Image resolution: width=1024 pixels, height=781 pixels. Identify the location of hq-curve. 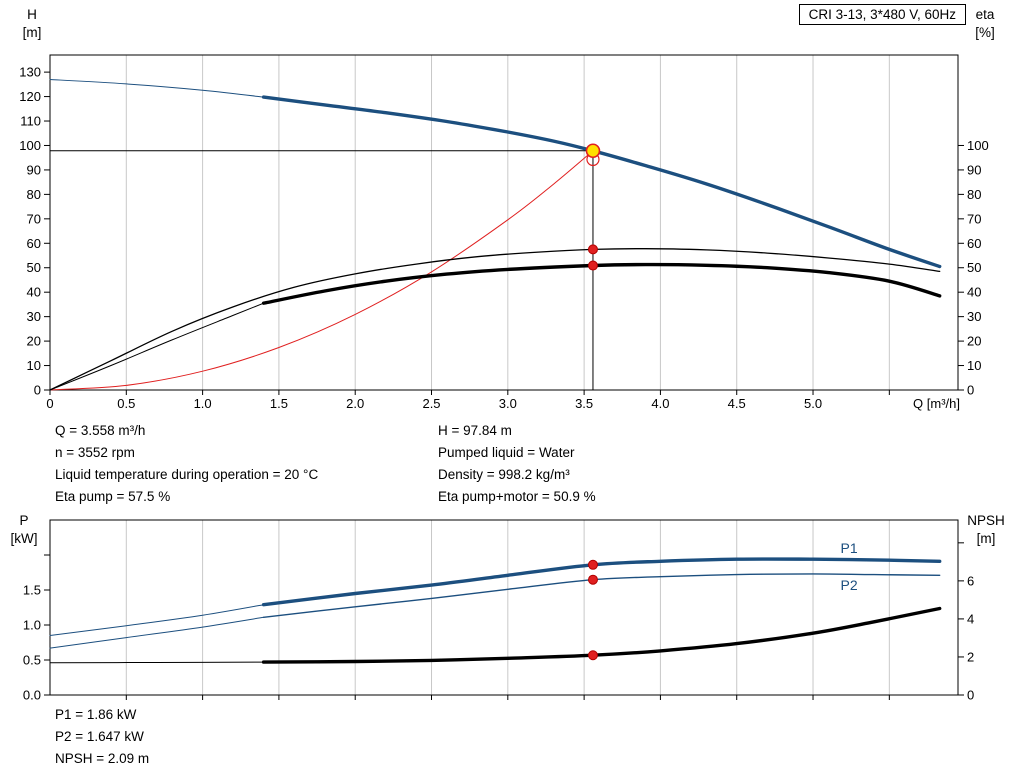
(601, 182).